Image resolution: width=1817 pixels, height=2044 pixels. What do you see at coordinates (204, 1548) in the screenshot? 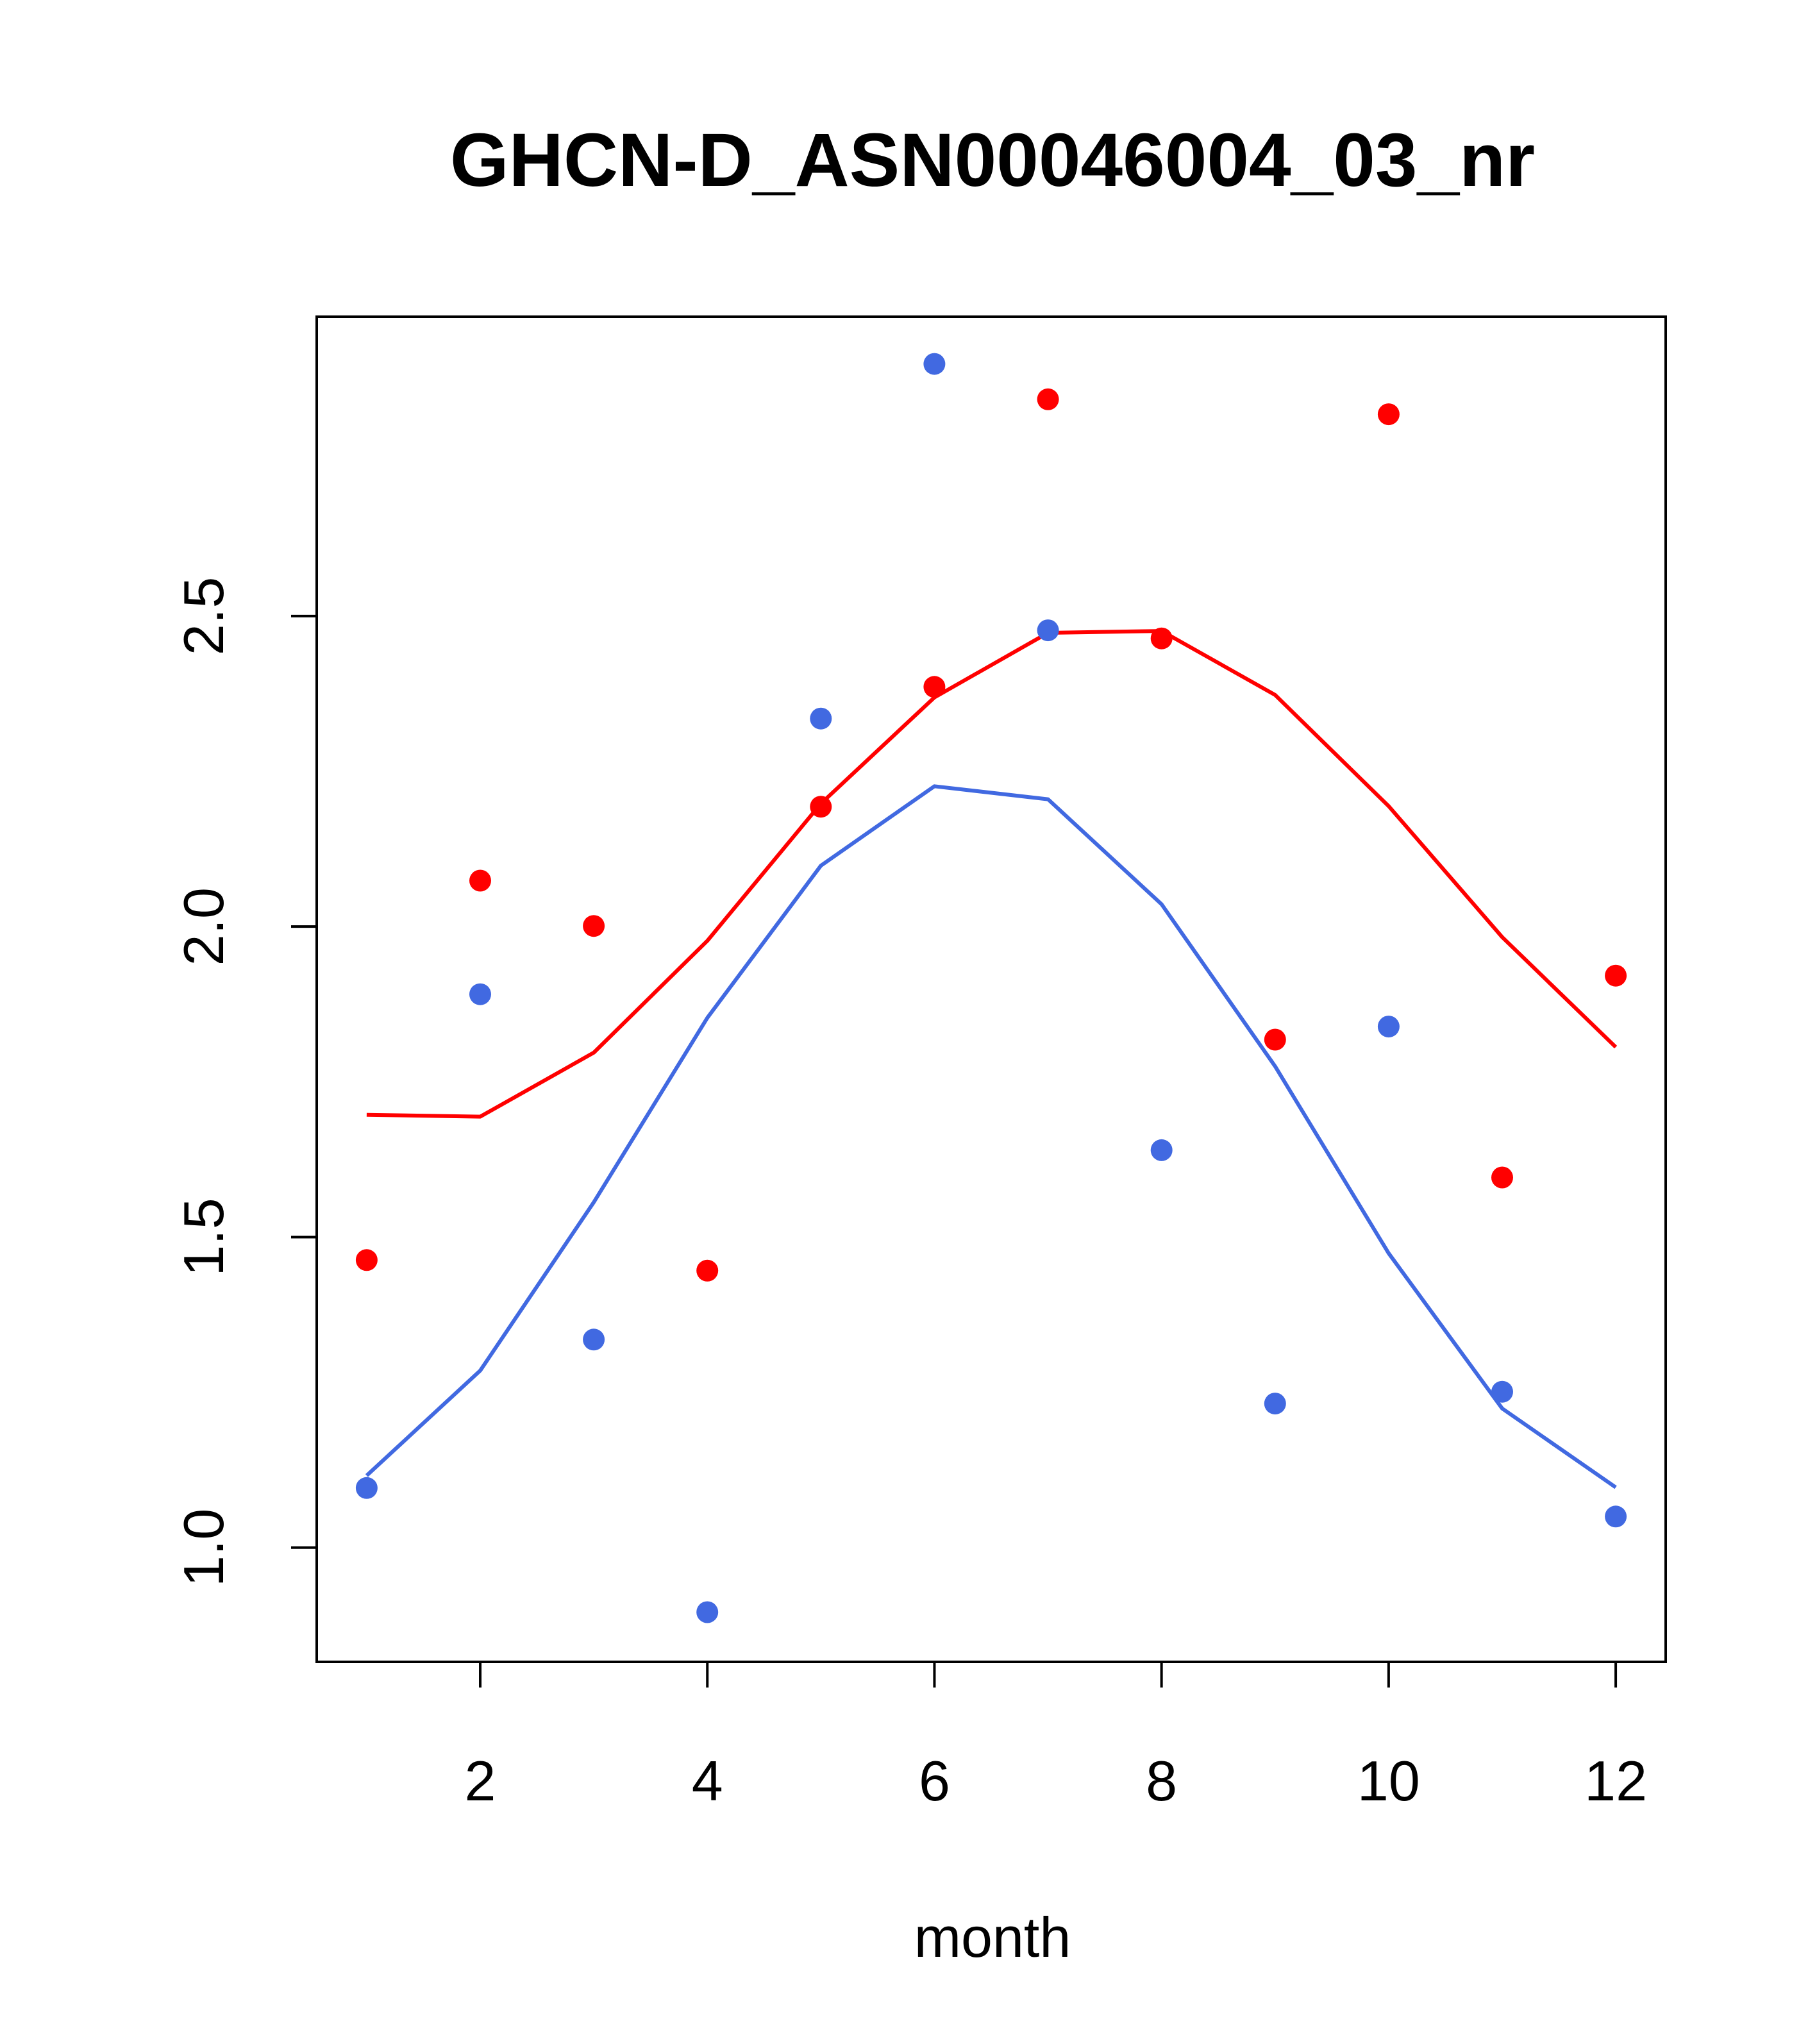
I see `y-tick-label: 1.0` at bounding box center [204, 1548].